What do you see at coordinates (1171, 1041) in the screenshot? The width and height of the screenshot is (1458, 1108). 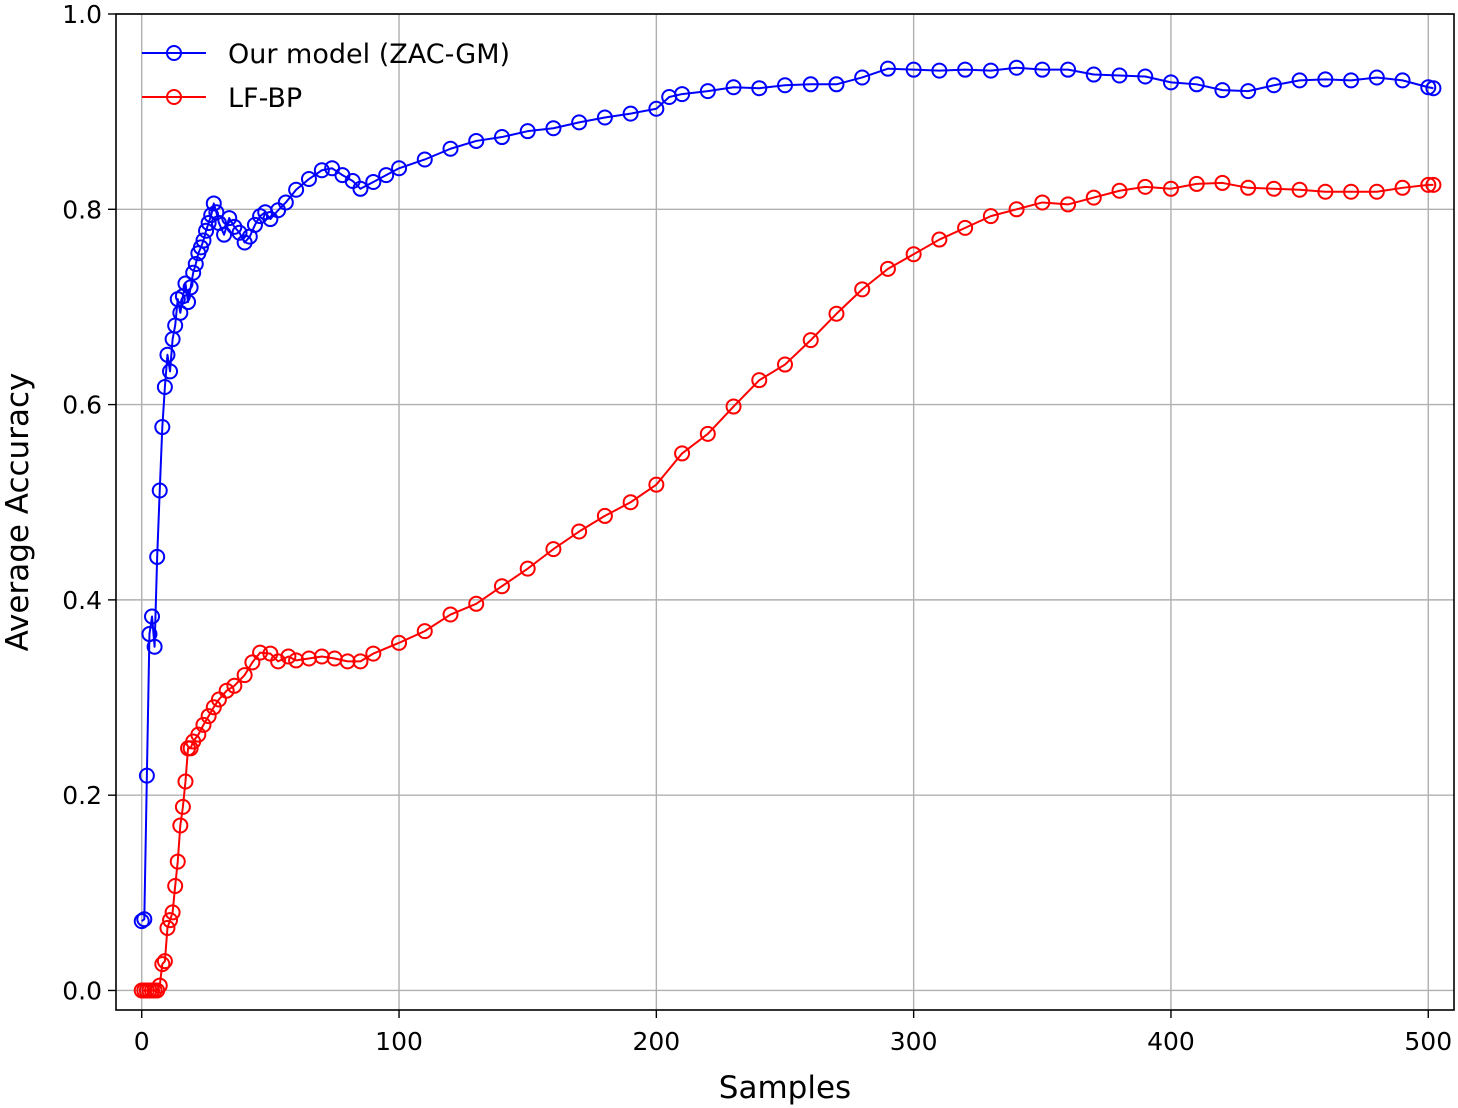 I see `x-tick-label: 400` at bounding box center [1171, 1041].